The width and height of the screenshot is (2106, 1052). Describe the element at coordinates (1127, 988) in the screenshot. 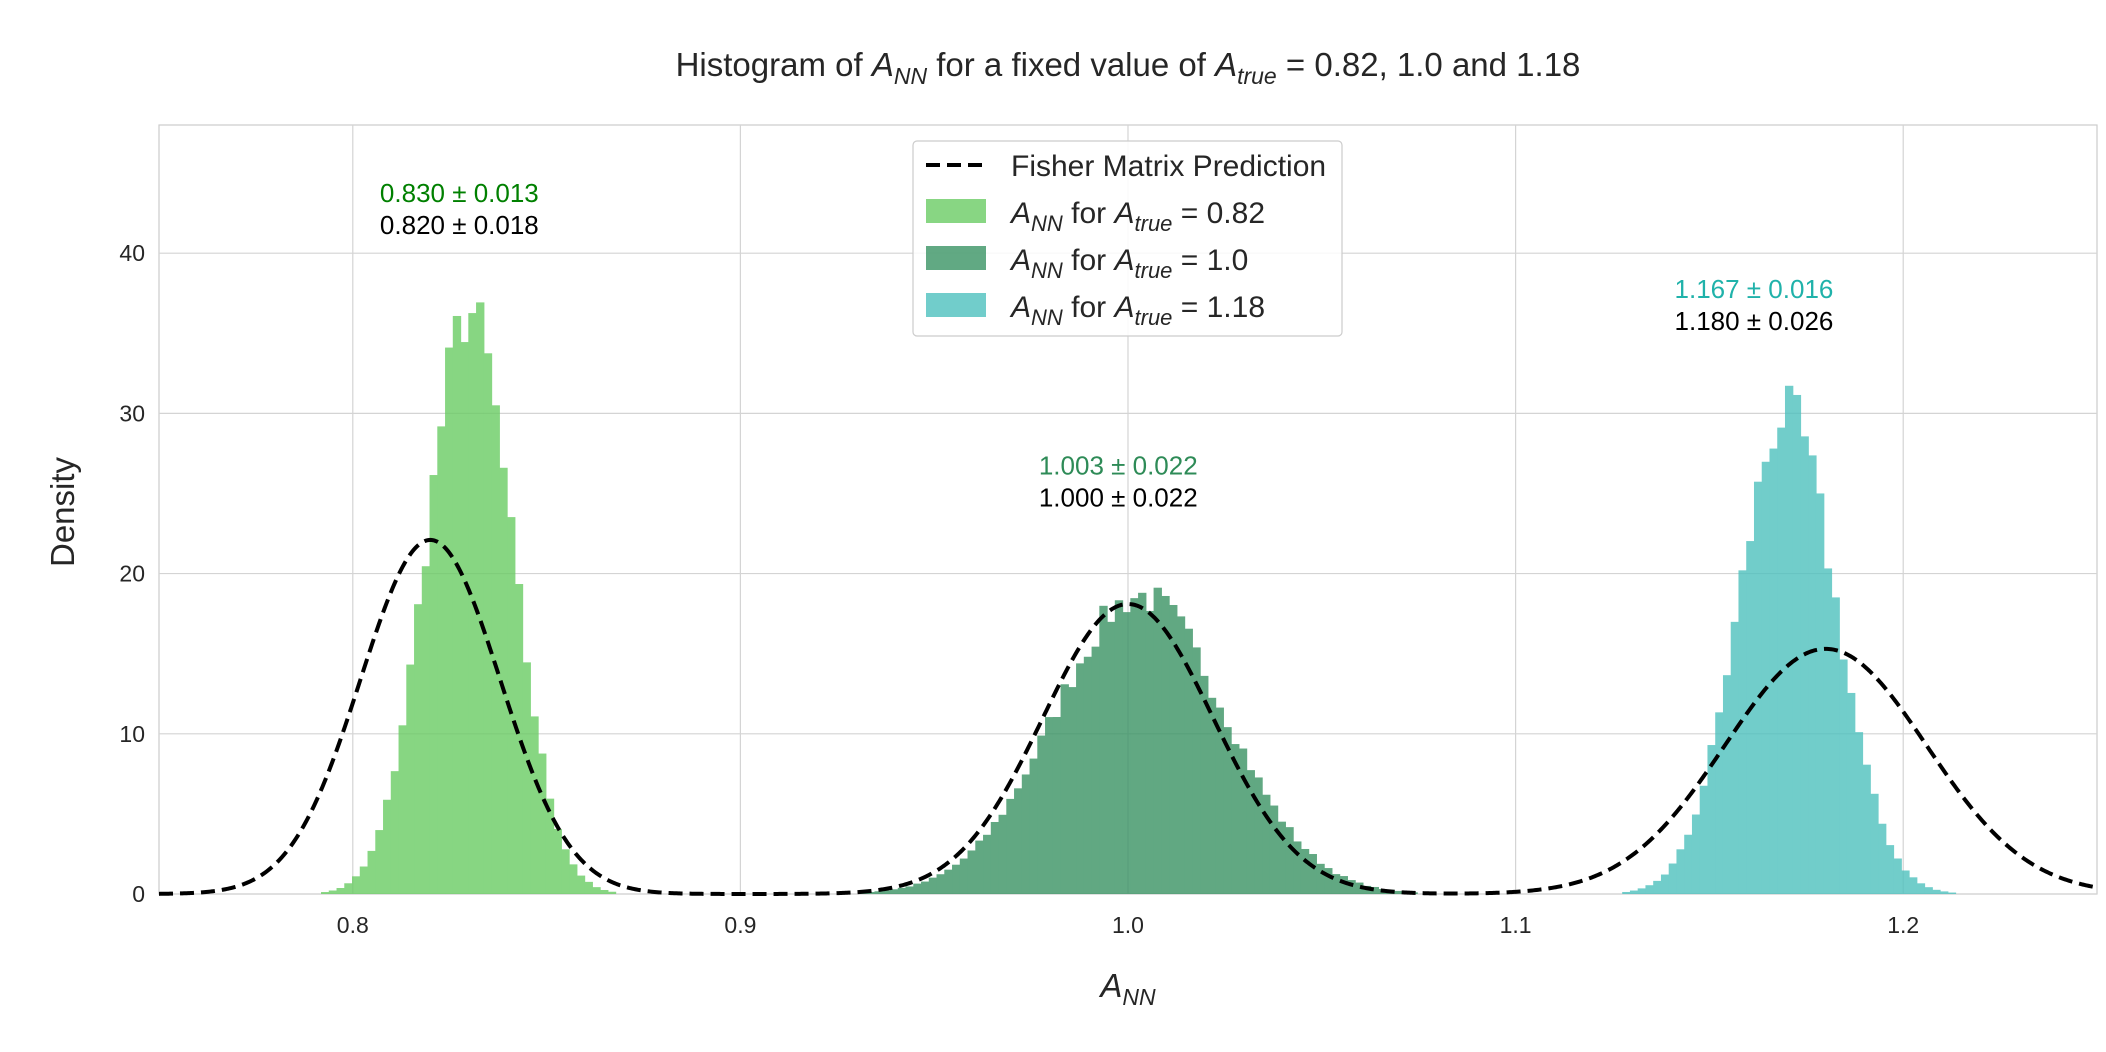

I see `x-axis-label: ANN` at that location.